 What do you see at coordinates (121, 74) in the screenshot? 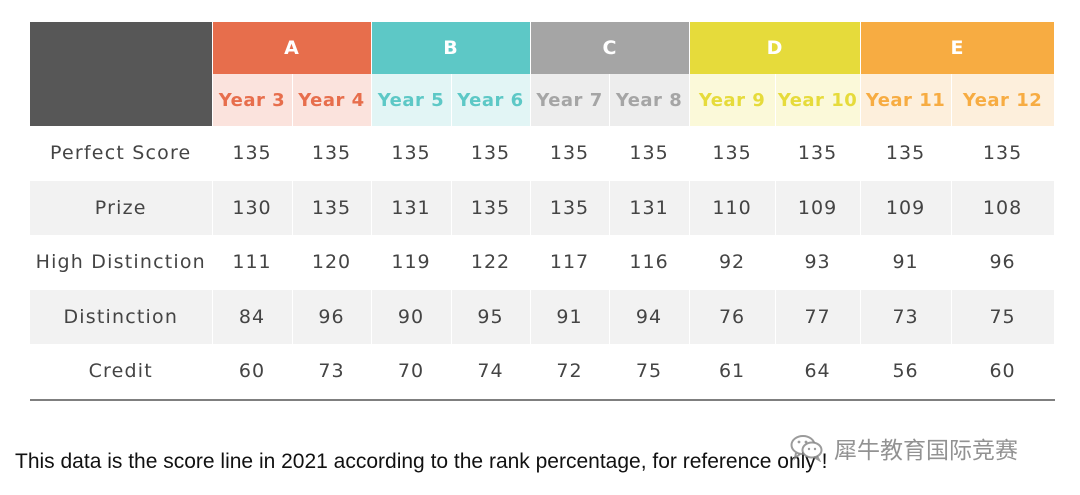
I see `table-corner` at bounding box center [121, 74].